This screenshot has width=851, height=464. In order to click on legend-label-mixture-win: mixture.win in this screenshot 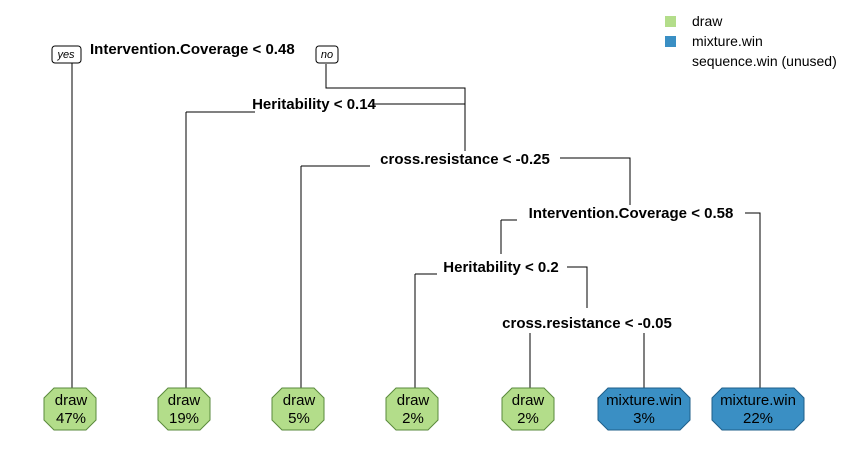, I will do `click(727, 41)`.